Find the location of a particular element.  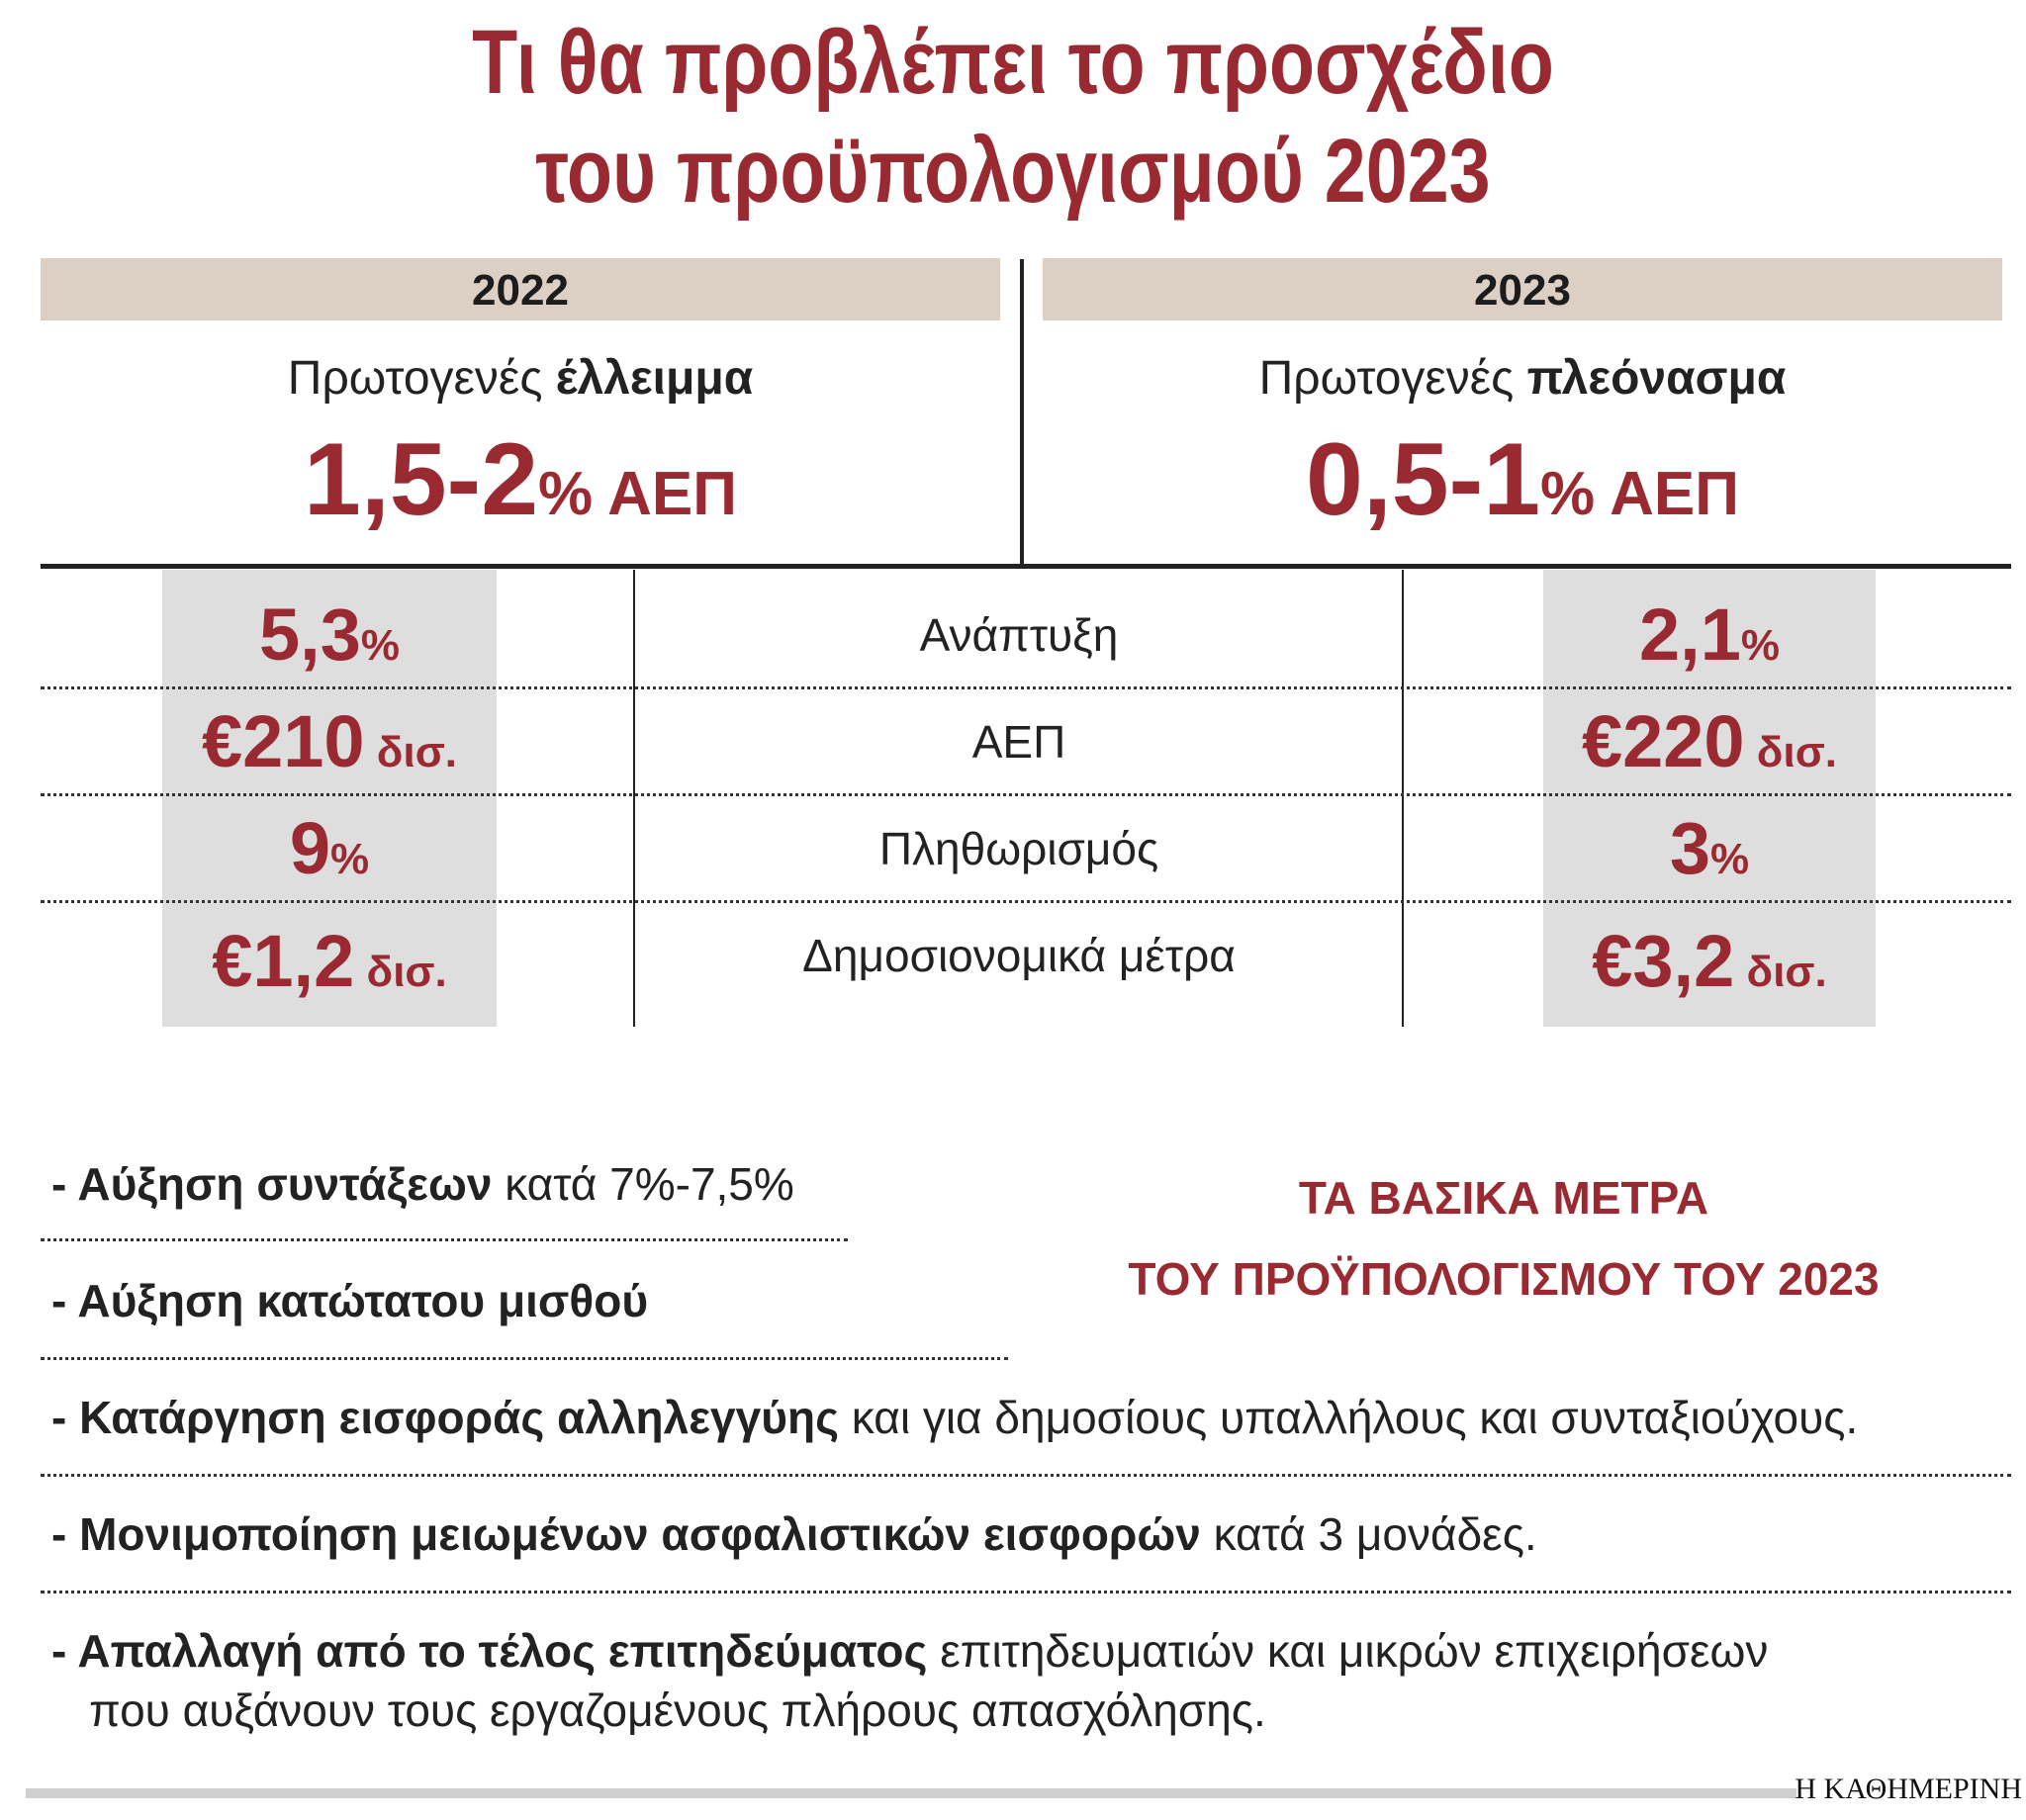

fiscal-measures-2023: €3,2 δισ. is located at coordinates (1709, 967).